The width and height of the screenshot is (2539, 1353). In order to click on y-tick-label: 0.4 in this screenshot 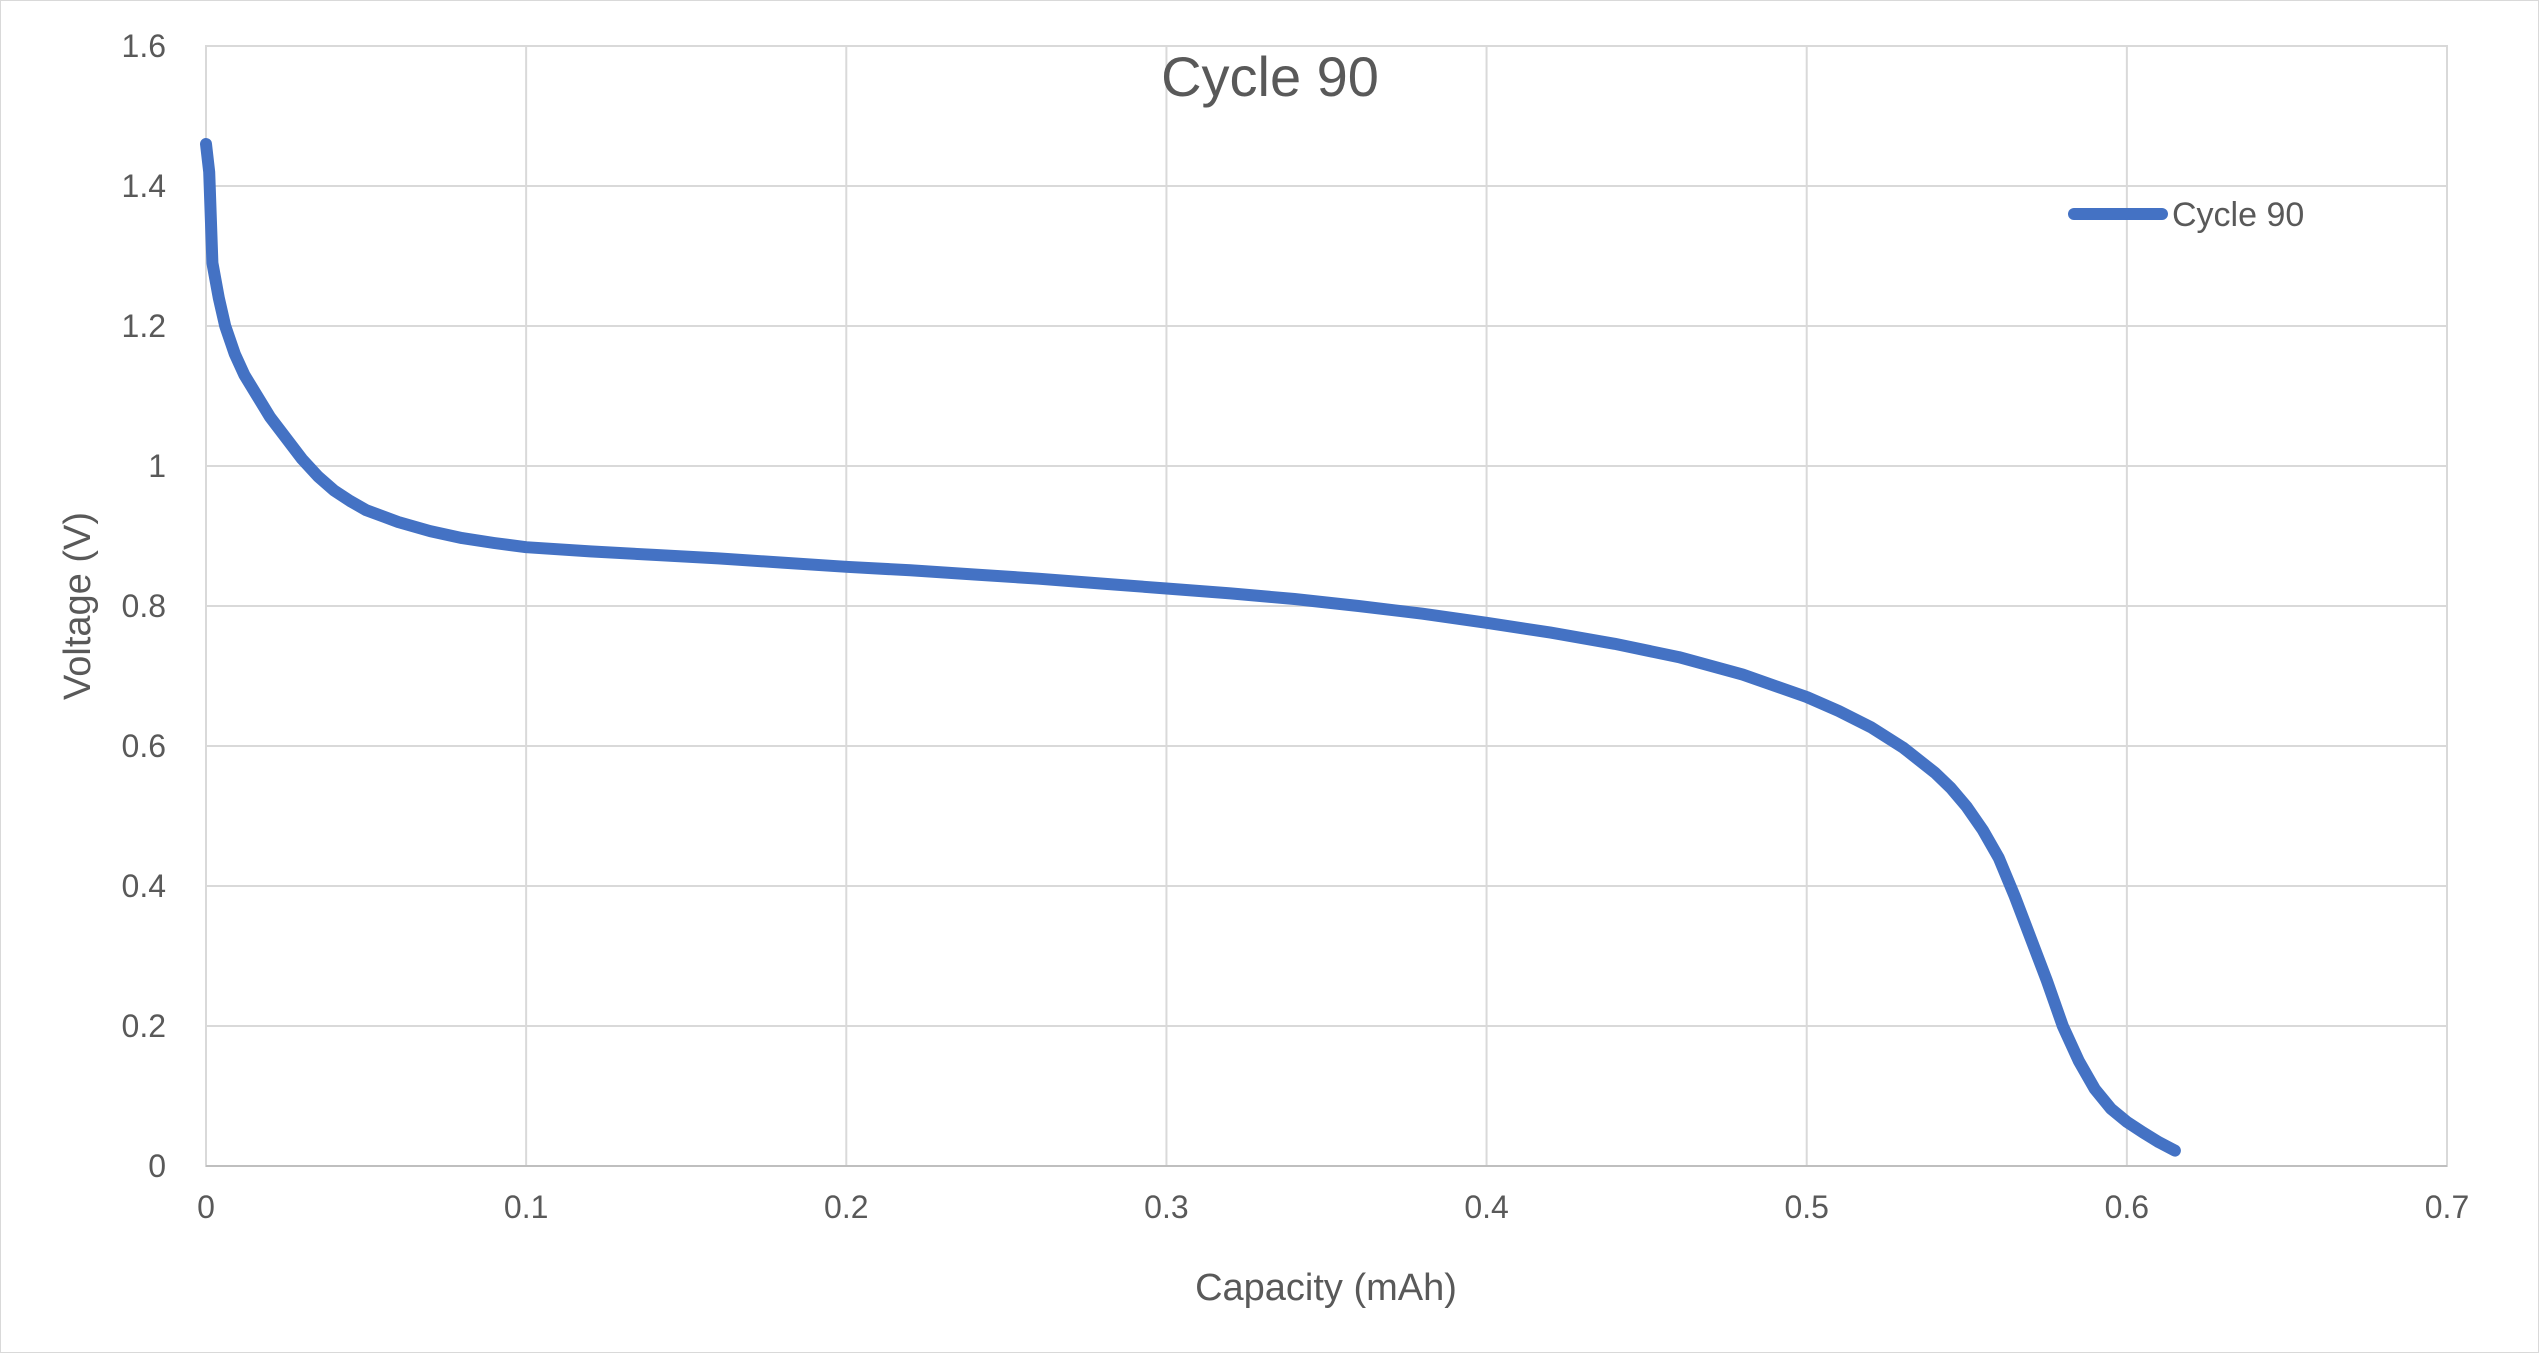, I will do `click(144, 886)`.